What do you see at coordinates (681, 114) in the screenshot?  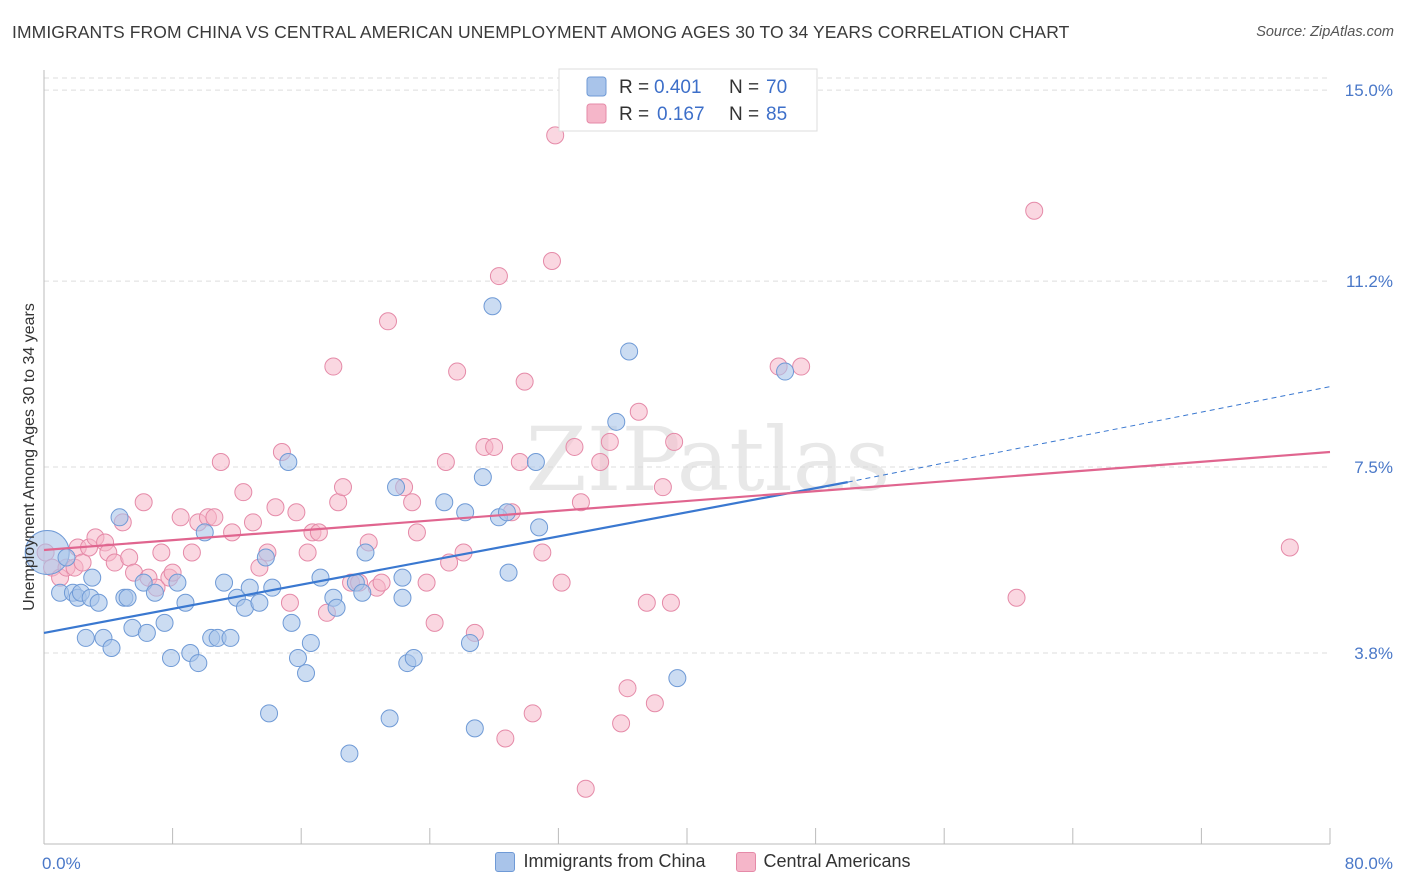 I see `legend-r-value-central: 0.167` at bounding box center [681, 114].